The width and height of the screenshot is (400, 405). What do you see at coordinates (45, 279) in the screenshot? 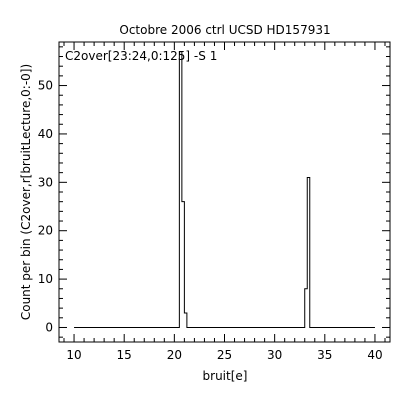
I see `y-tick-label: 10` at bounding box center [45, 279].